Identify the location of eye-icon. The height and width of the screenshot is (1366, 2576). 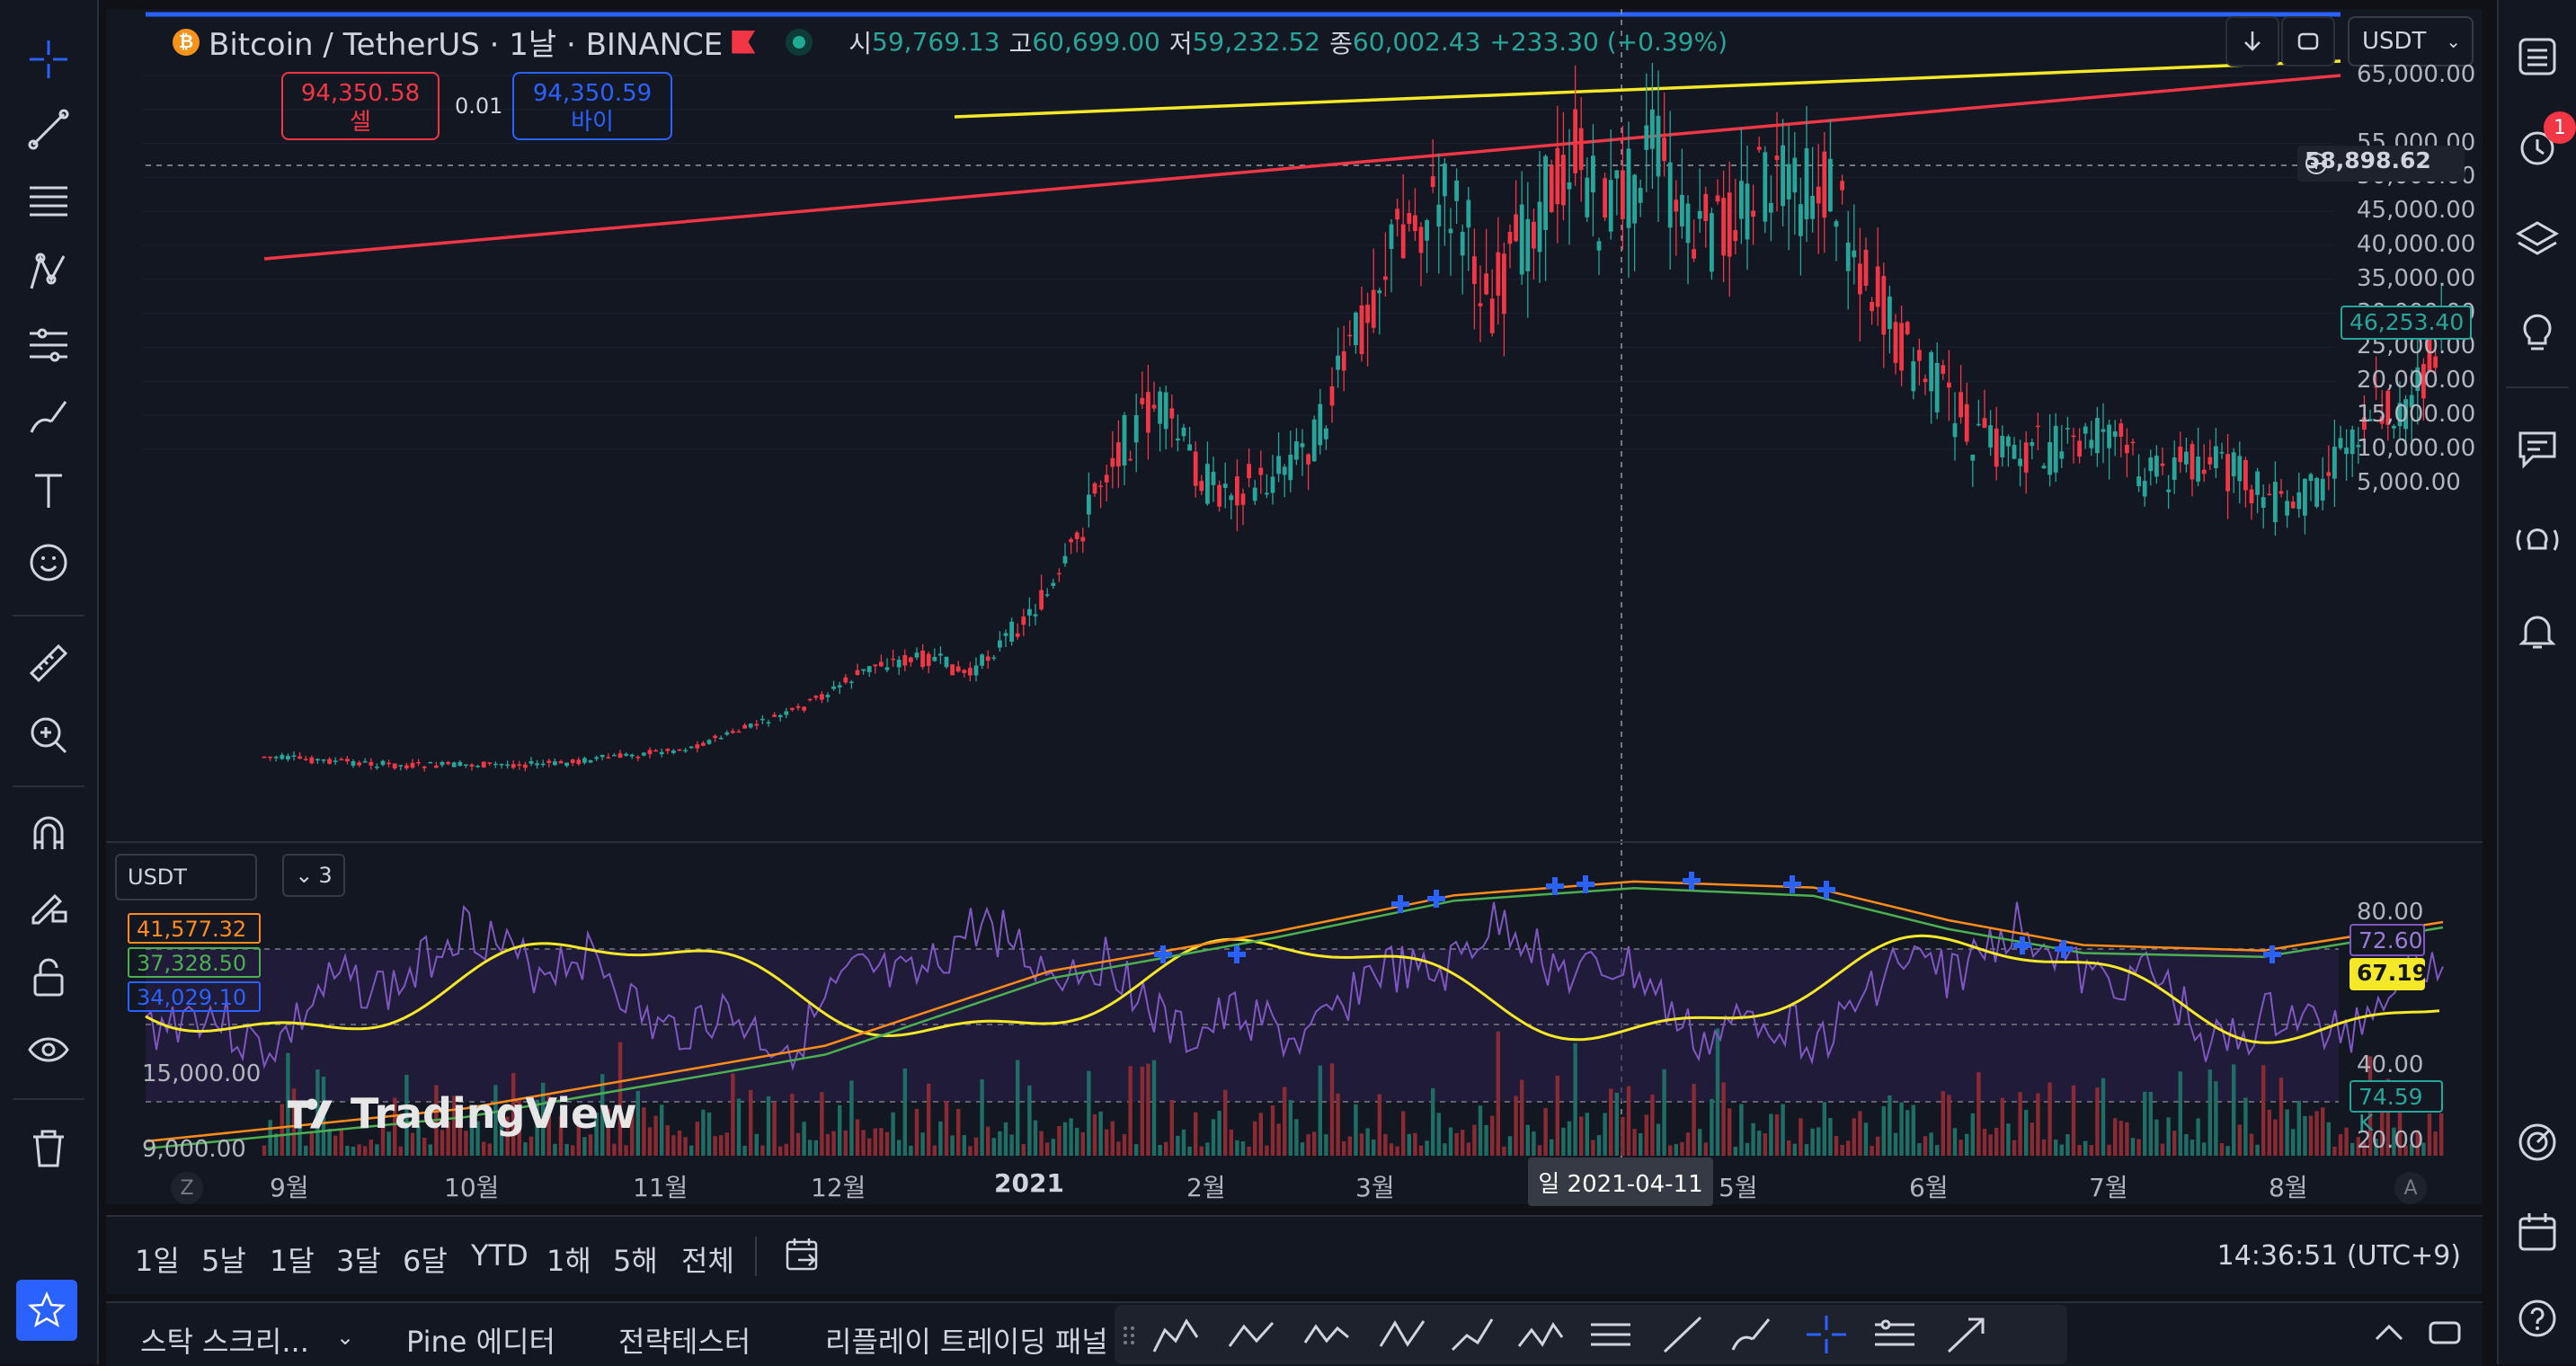
(48, 1049).